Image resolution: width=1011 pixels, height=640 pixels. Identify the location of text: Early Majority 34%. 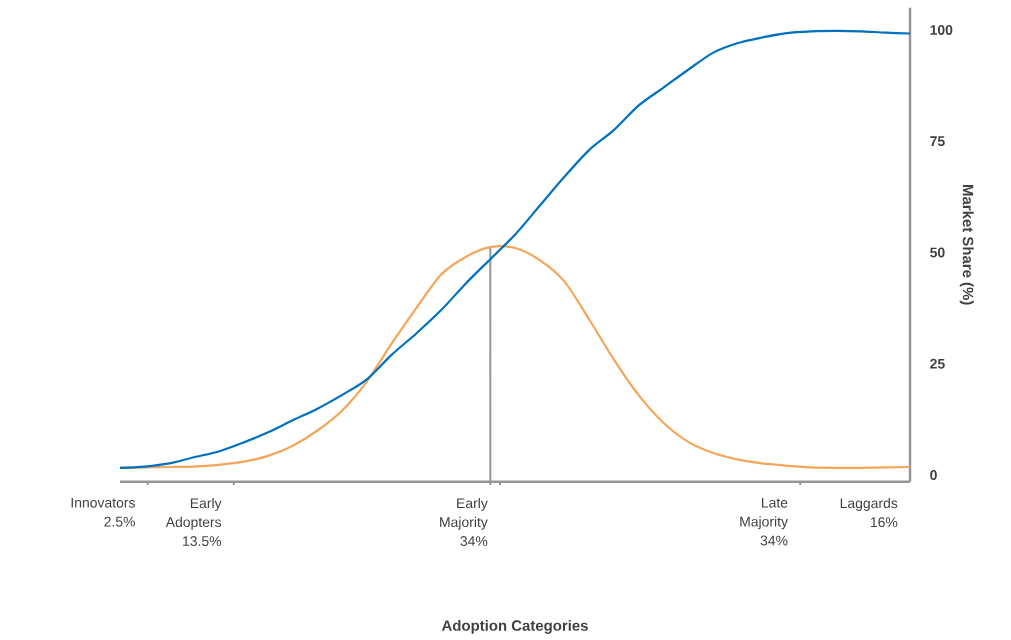
(464, 521).